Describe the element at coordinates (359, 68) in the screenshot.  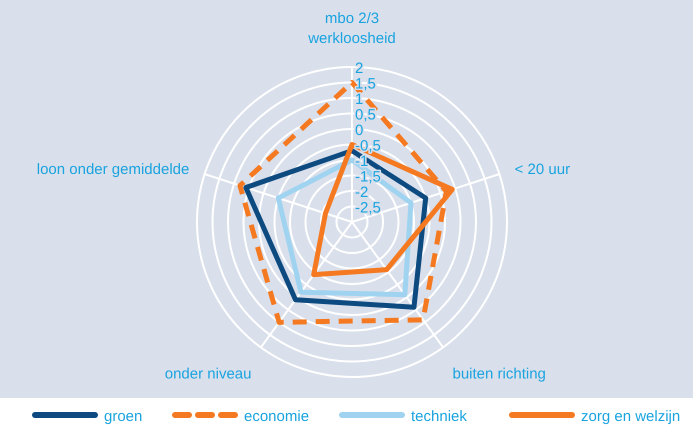
I see `y-tick-label: 2` at that location.